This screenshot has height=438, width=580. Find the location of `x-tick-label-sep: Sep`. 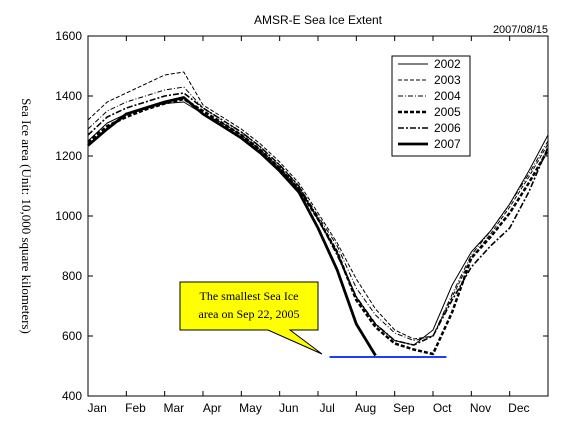

x-tick-label-sep: Sep is located at coordinates (404, 408).